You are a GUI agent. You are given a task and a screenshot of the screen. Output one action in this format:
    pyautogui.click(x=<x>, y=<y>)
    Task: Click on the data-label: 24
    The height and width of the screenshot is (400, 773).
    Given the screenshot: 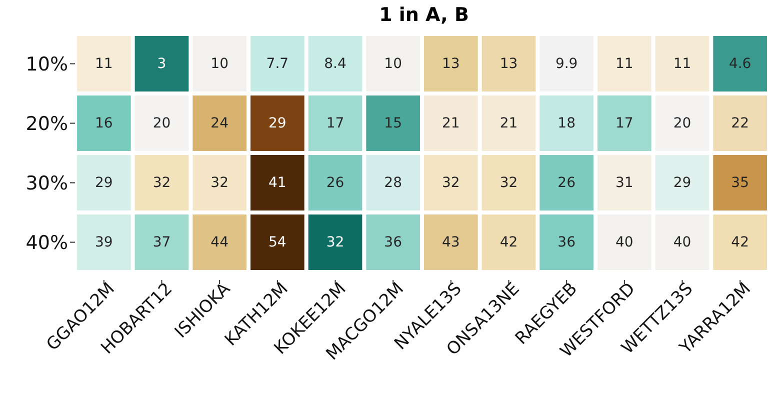 What is the action you would take?
    pyautogui.click(x=219, y=123)
    